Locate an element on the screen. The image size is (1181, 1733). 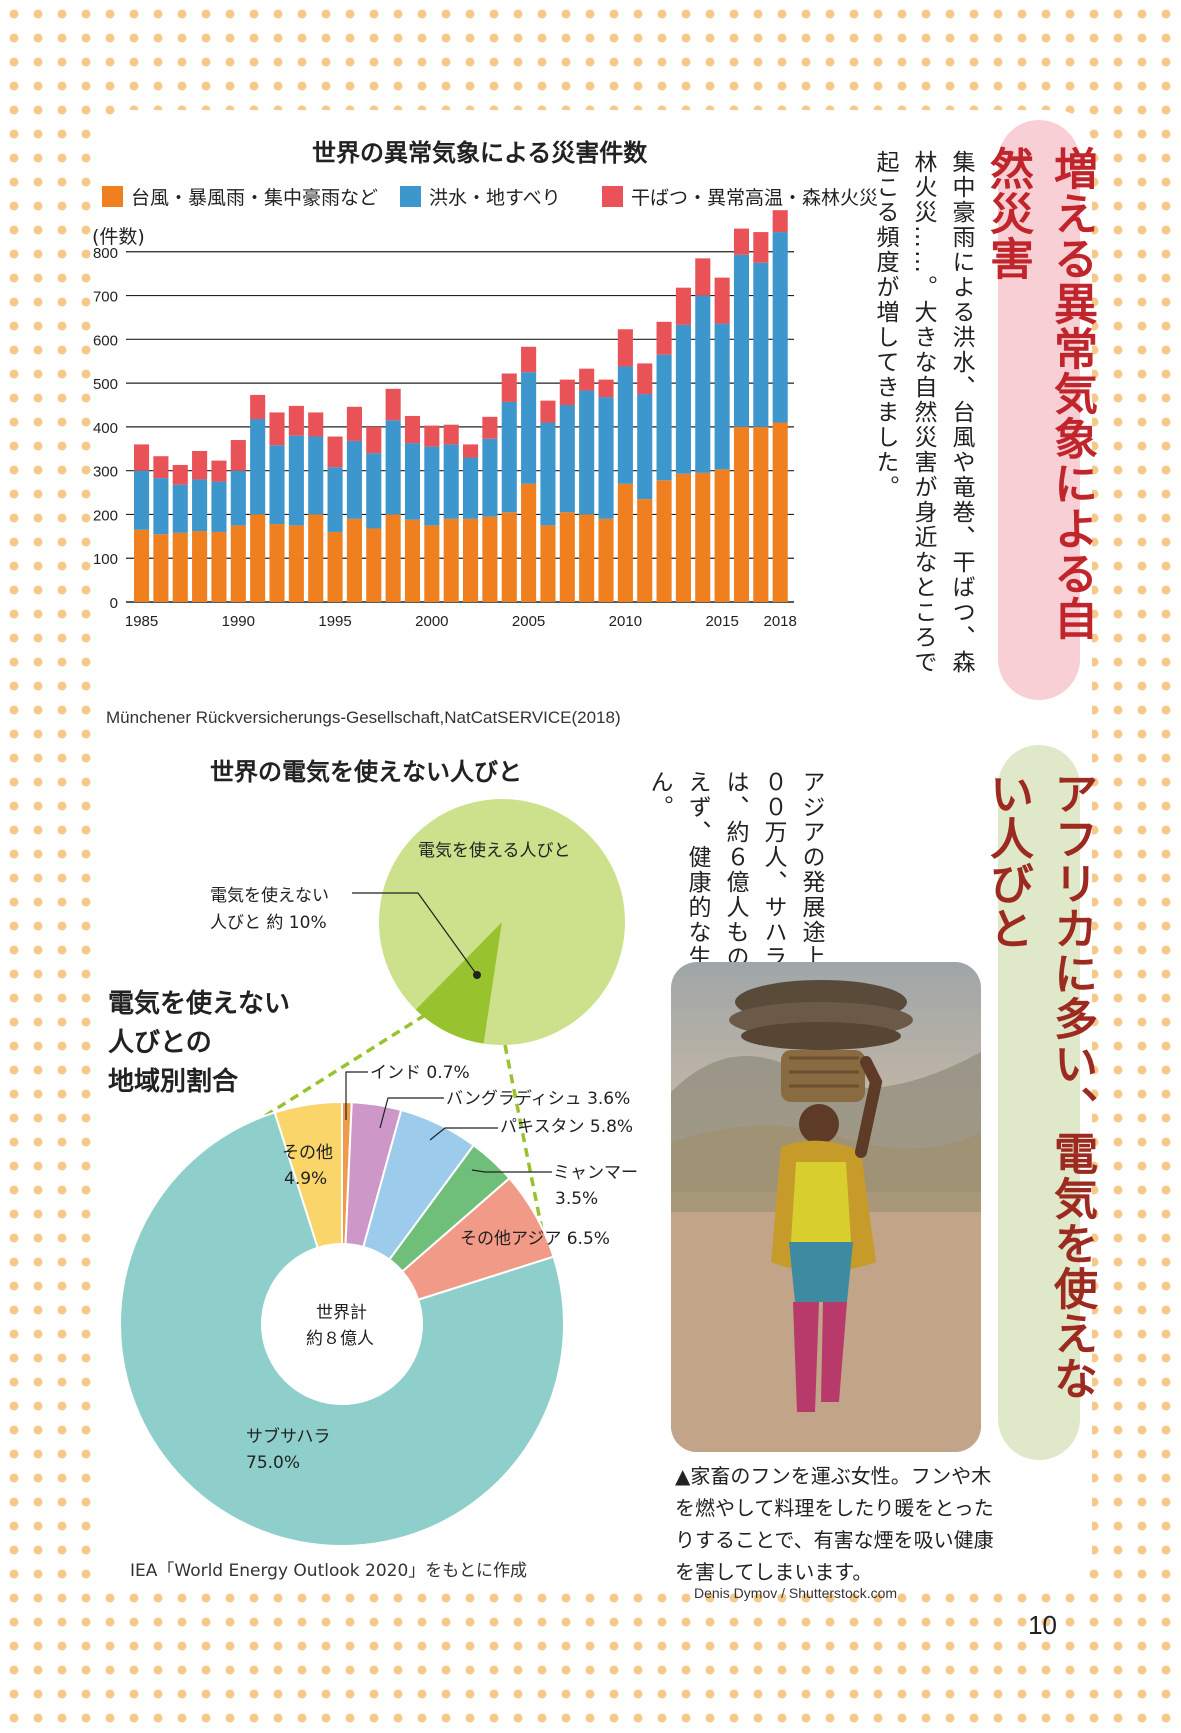
y-tick-label: 500 is located at coordinates (105, 384).